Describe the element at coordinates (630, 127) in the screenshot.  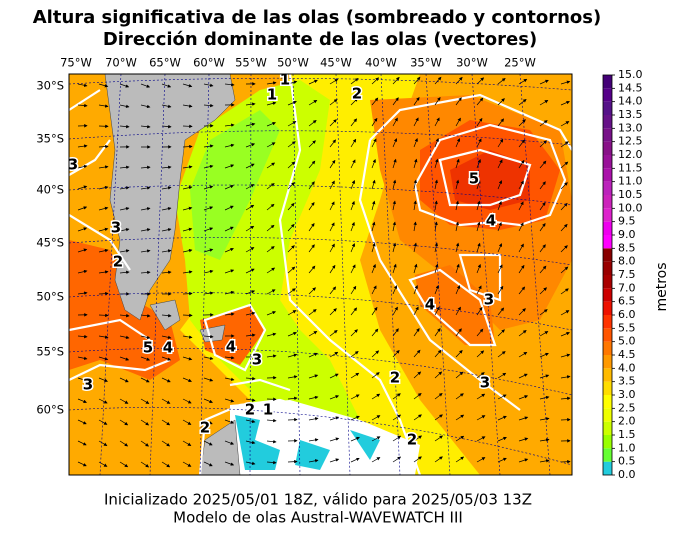
I see `colorbar-tick-label: 13.0` at that location.